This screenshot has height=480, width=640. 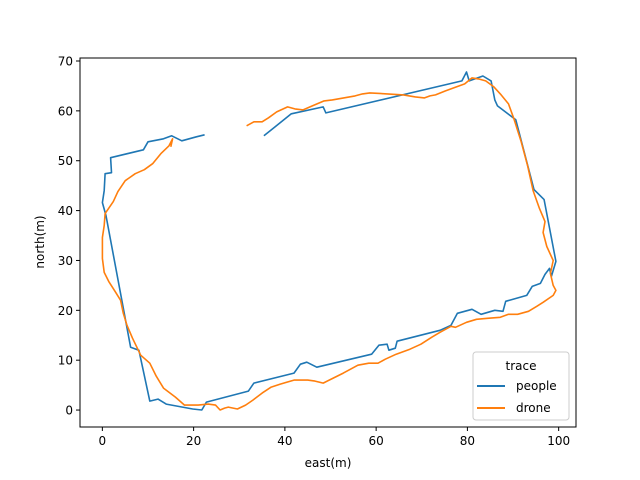 What do you see at coordinates (536, 386) in the screenshot?
I see `legend-label-people: people` at bounding box center [536, 386].